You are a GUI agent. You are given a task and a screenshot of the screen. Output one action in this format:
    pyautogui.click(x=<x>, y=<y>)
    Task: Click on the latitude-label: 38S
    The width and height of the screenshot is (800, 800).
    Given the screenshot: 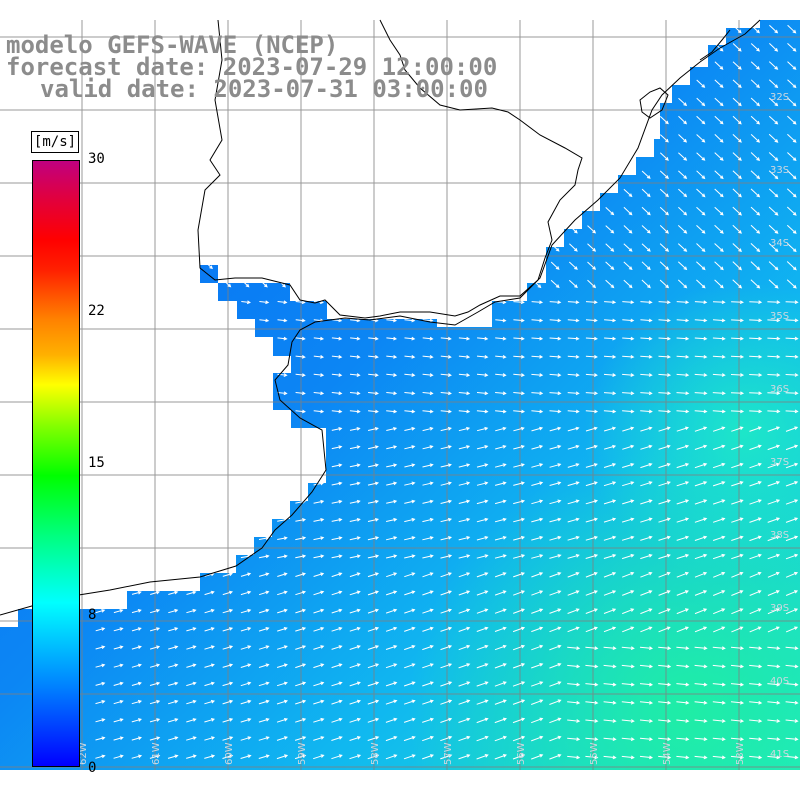 What is the action you would take?
    pyautogui.click(x=779, y=535)
    